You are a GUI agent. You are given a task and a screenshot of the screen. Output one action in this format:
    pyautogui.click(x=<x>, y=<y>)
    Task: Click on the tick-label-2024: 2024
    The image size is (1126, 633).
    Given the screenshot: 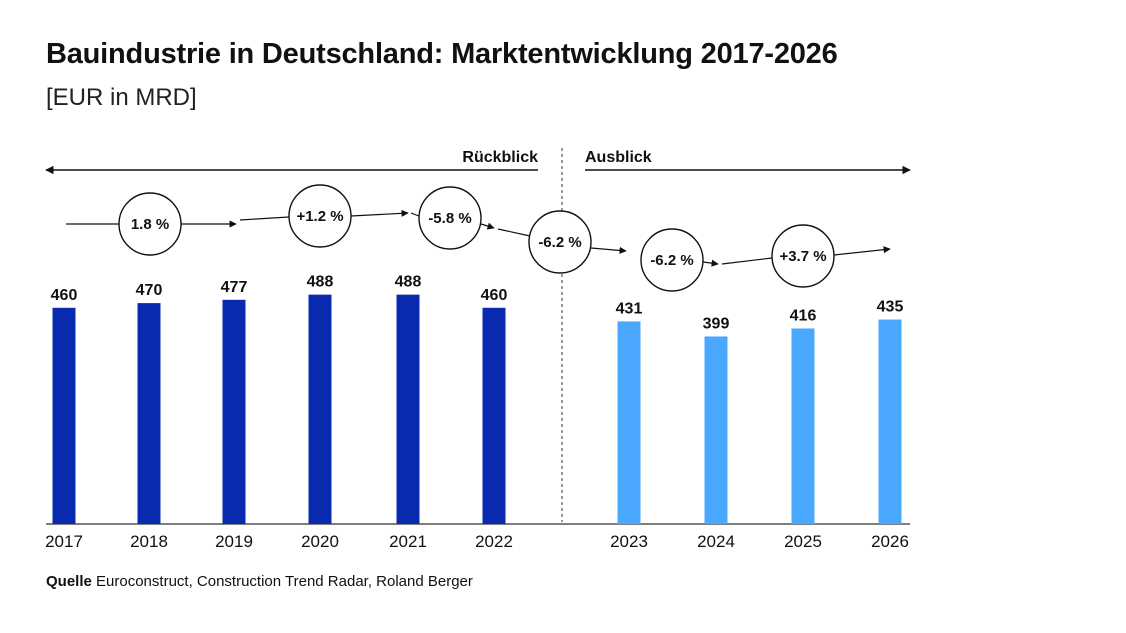 What is the action you would take?
    pyautogui.click(x=716, y=541)
    